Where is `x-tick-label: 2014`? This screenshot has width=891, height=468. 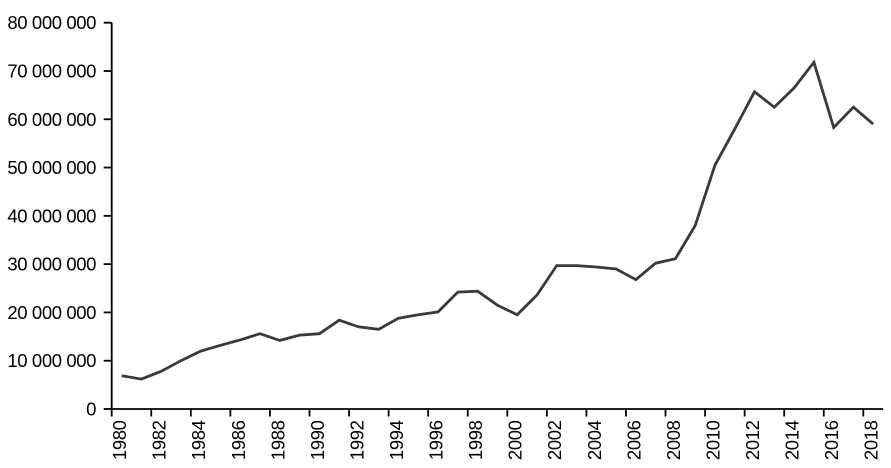 x-tick-label: 2014 is located at coordinates (792, 440).